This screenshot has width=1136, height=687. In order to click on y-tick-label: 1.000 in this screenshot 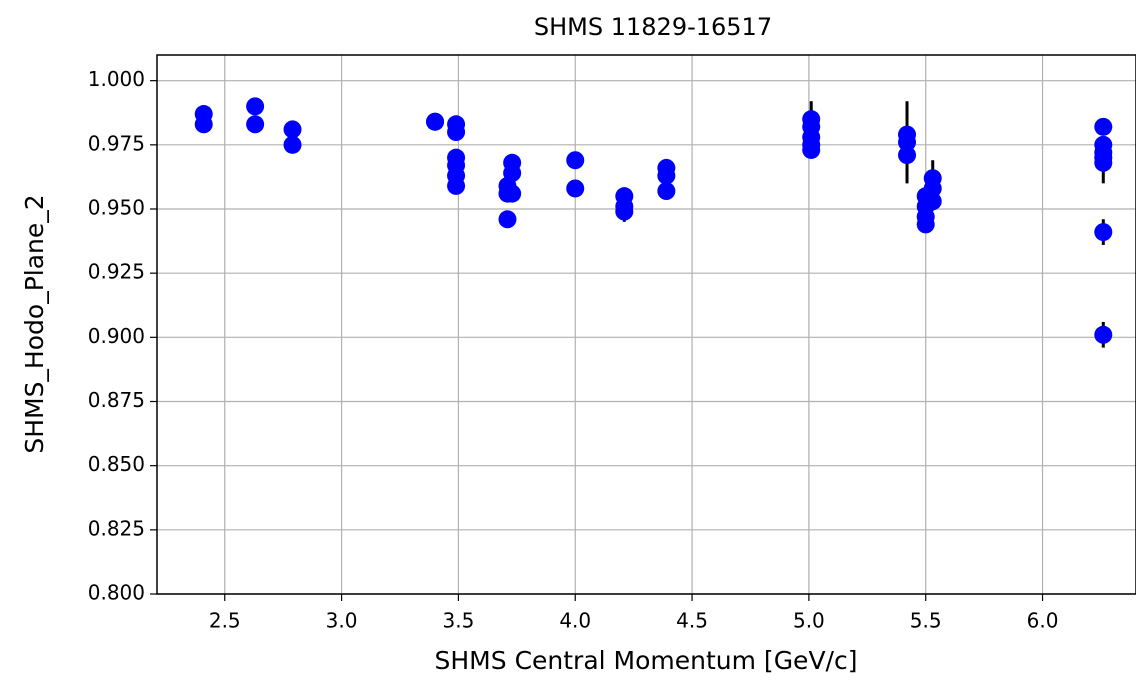, I will do `click(116, 79)`.